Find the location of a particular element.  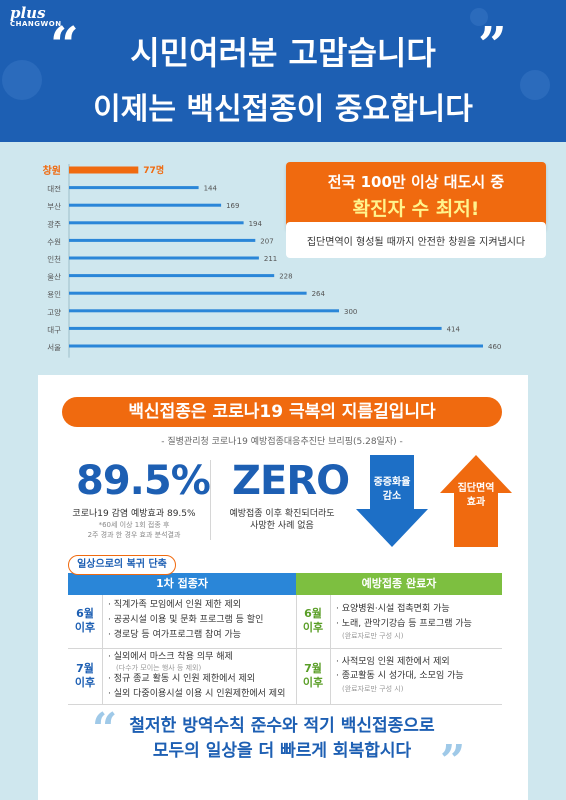

logo-city: CHANGWON is located at coordinates (36, 24).